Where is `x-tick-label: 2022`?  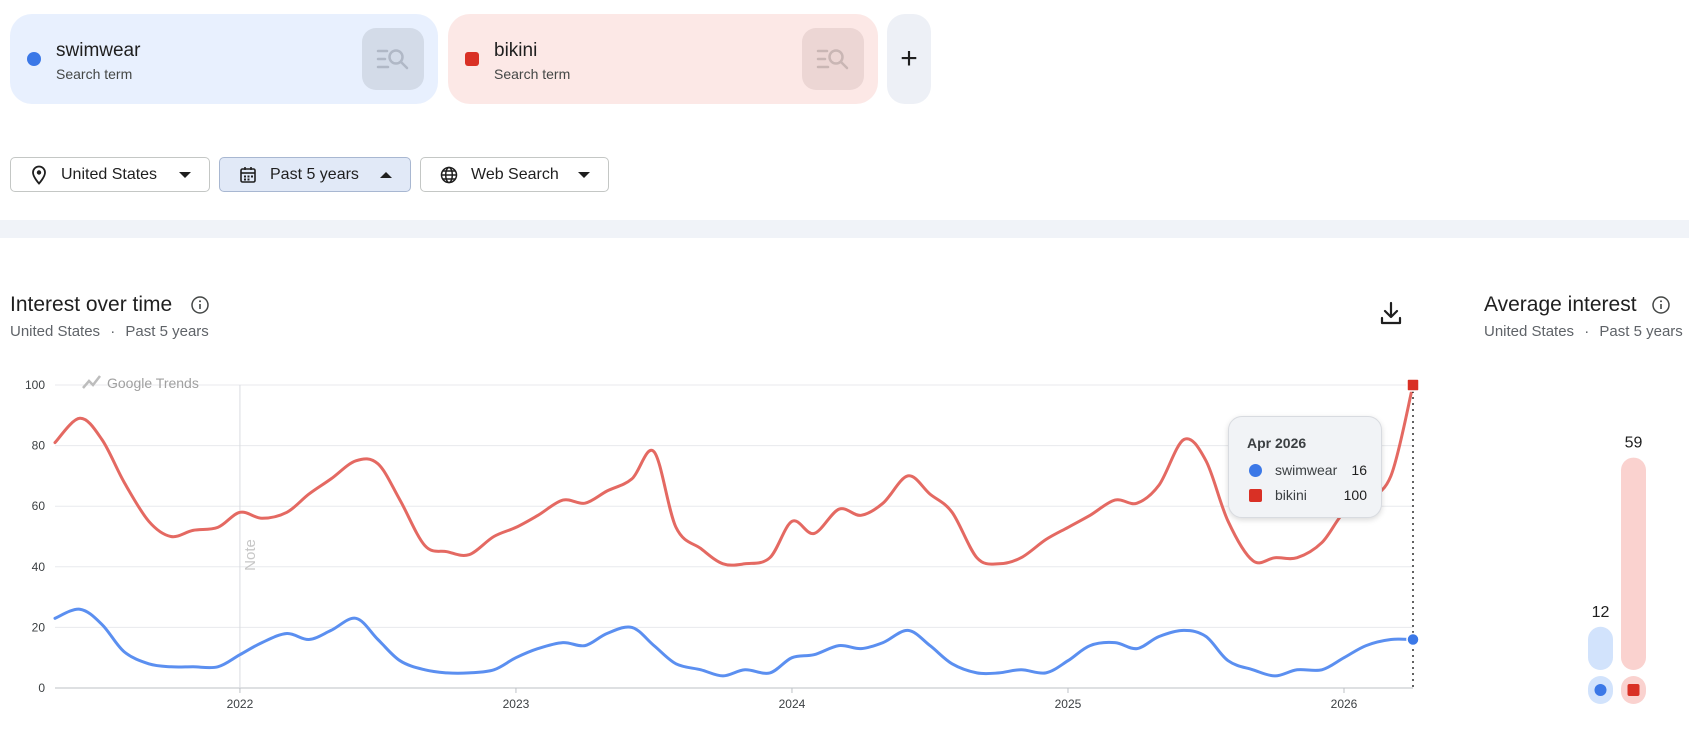 x-tick-label: 2022 is located at coordinates (240, 704).